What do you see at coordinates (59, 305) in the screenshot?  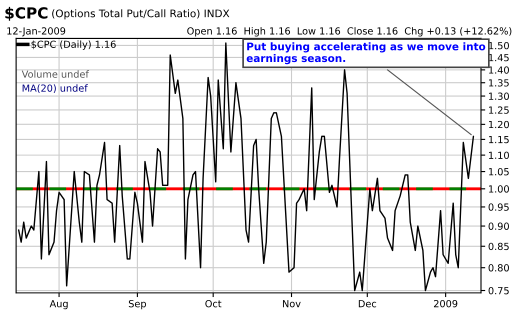 I see `x-tick-label: Aug` at bounding box center [59, 305].